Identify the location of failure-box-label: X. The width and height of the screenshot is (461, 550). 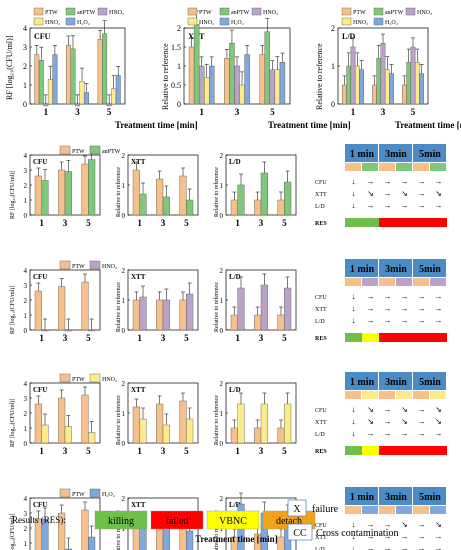
(297, 509).